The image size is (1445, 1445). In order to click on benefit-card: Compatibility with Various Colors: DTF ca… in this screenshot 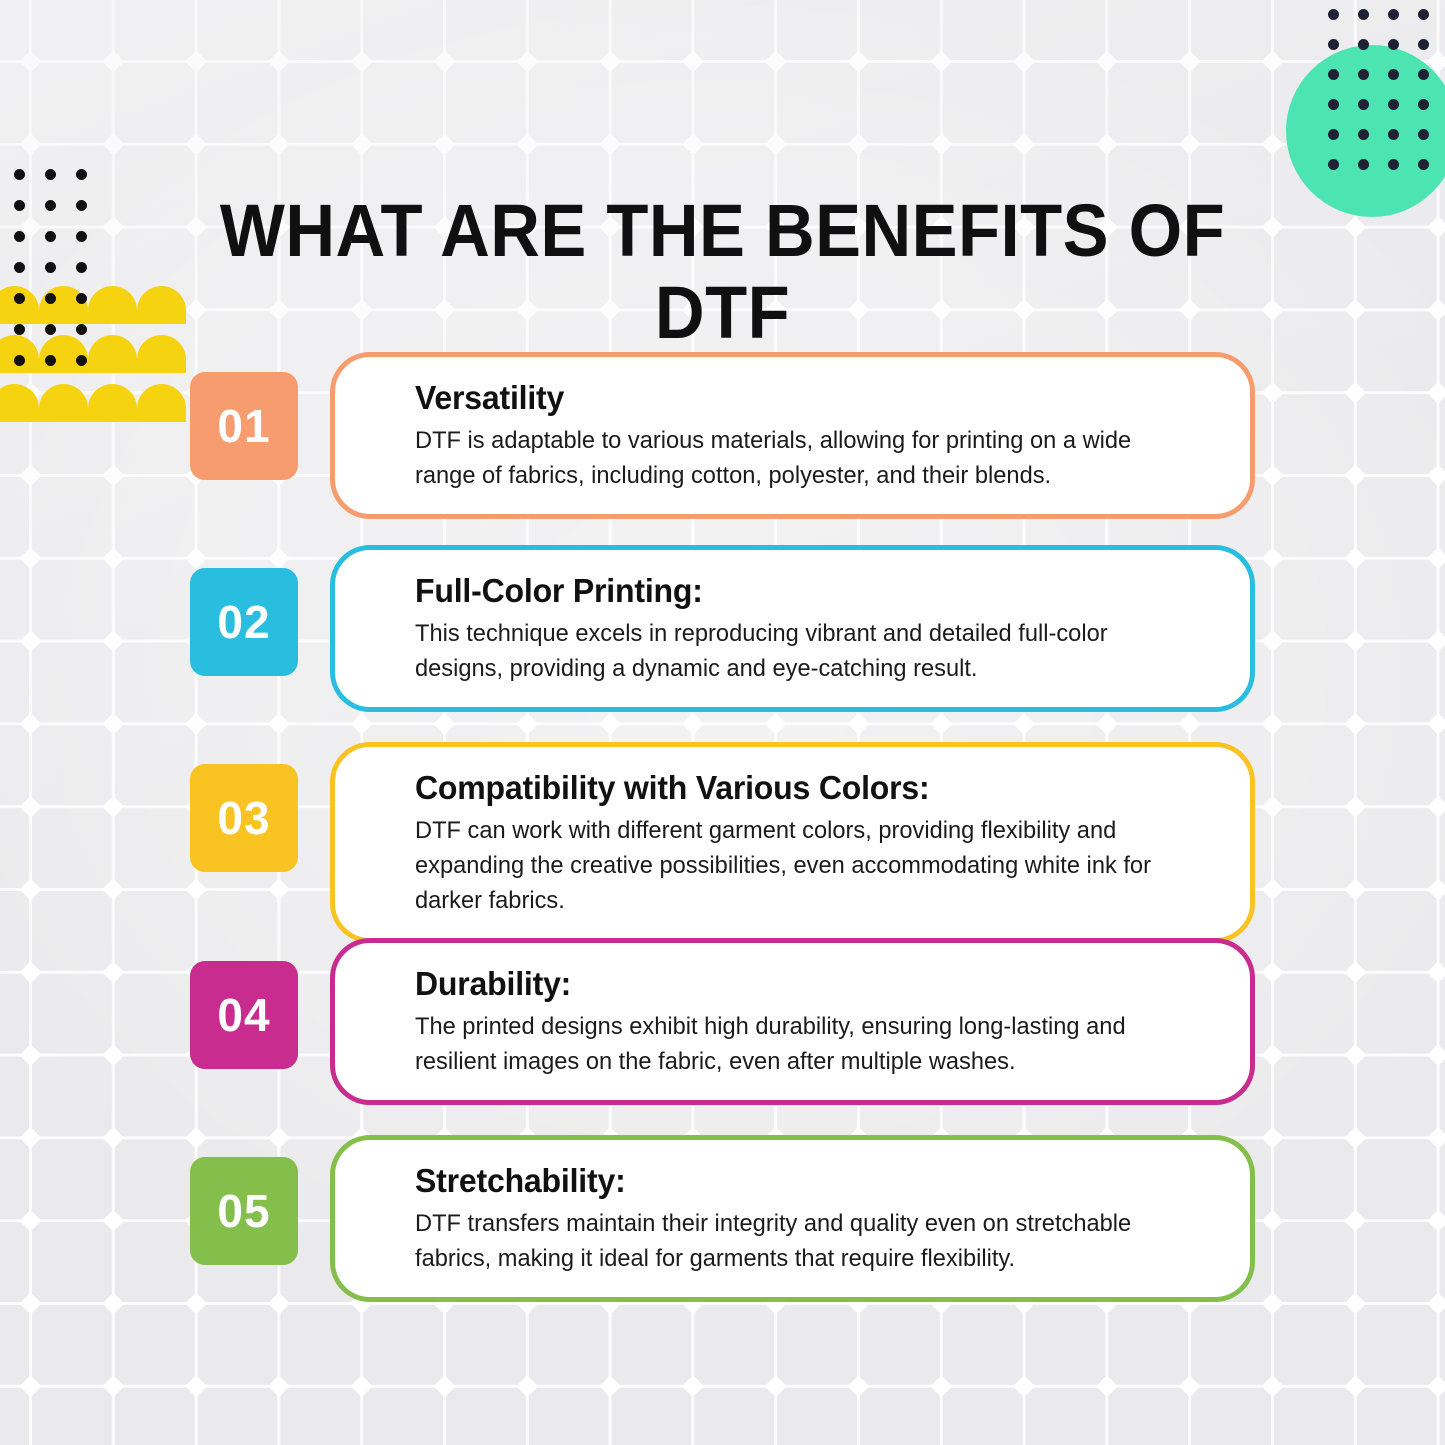, I will do `click(792, 843)`.